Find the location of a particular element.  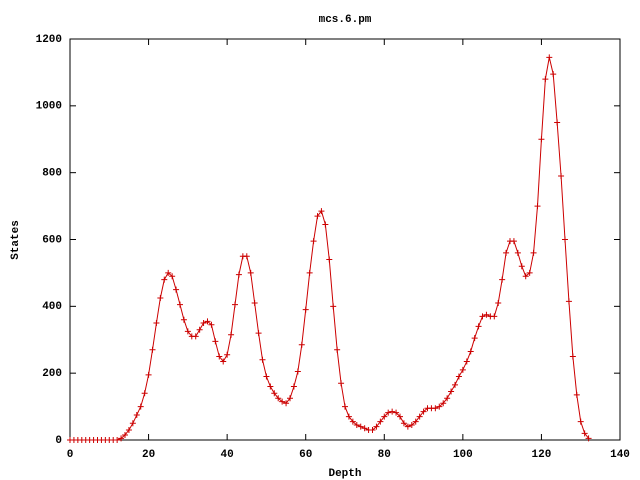

x-tick-label: 0 is located at coordinates (70, 455).